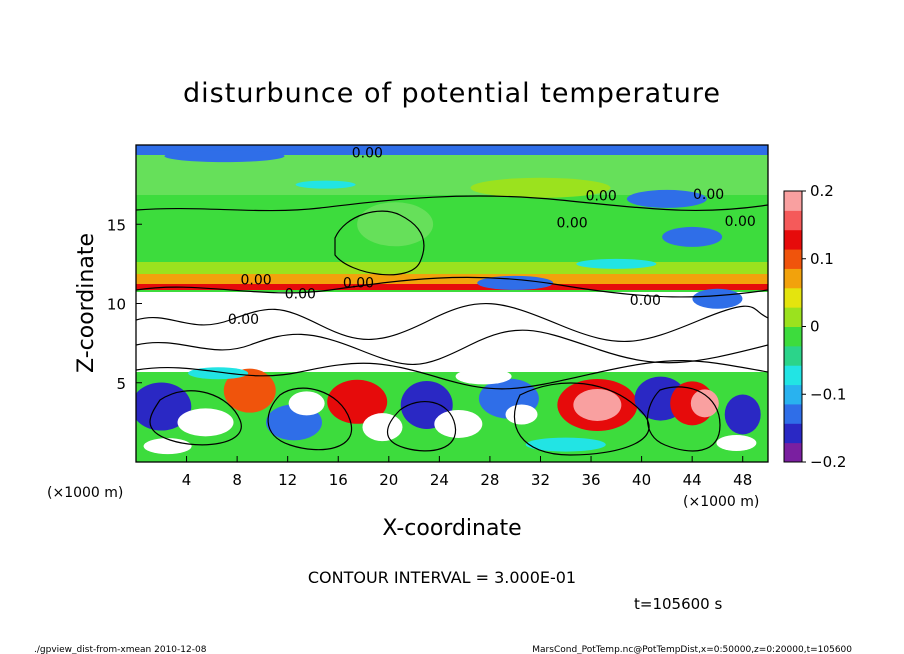  Describe the element at coordinates (86, 303) in the screenshot. I see `y-axis-label: Z-coordinate` at that location.